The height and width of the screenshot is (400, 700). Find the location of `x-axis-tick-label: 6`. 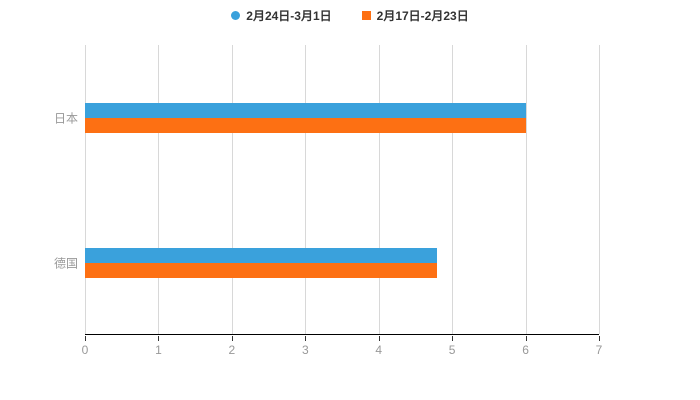

x-axis-tick-label: 6 is located at coordinates (525, 350).